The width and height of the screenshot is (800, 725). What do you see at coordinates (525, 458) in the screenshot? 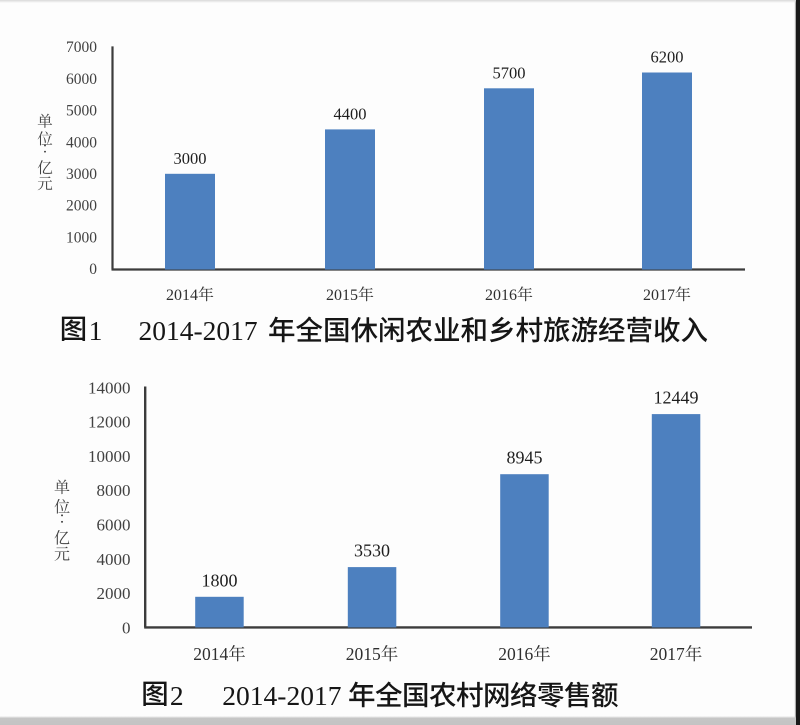
I see `svg-text: 8945` at bounding box center [525, 458].